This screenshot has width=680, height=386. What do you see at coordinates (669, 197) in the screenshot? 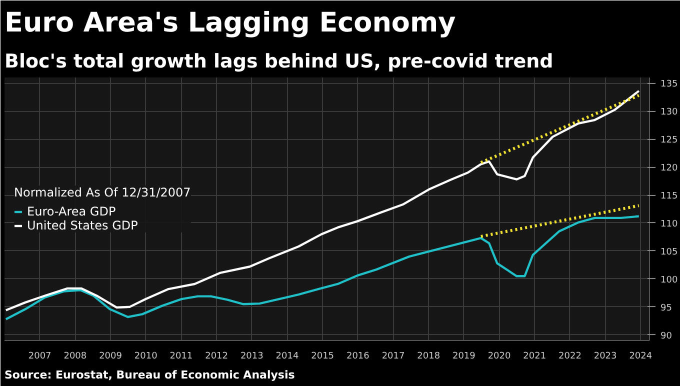
I see `y-tick-label: 115` at bounding box center [669, 197].